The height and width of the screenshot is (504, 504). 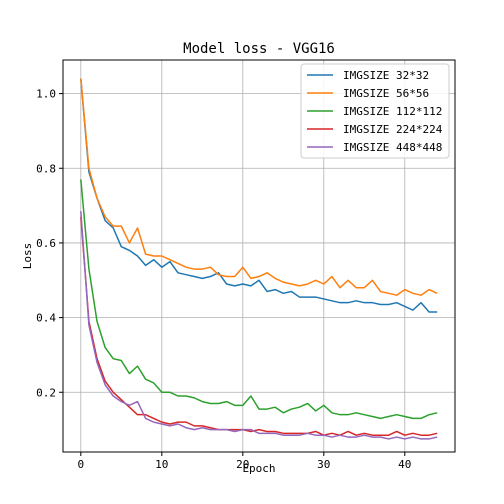 What do you see at coordinates (323, 464) in the screenshot?
I see `x-tick-label: 30` at bounding box center [323, 464].